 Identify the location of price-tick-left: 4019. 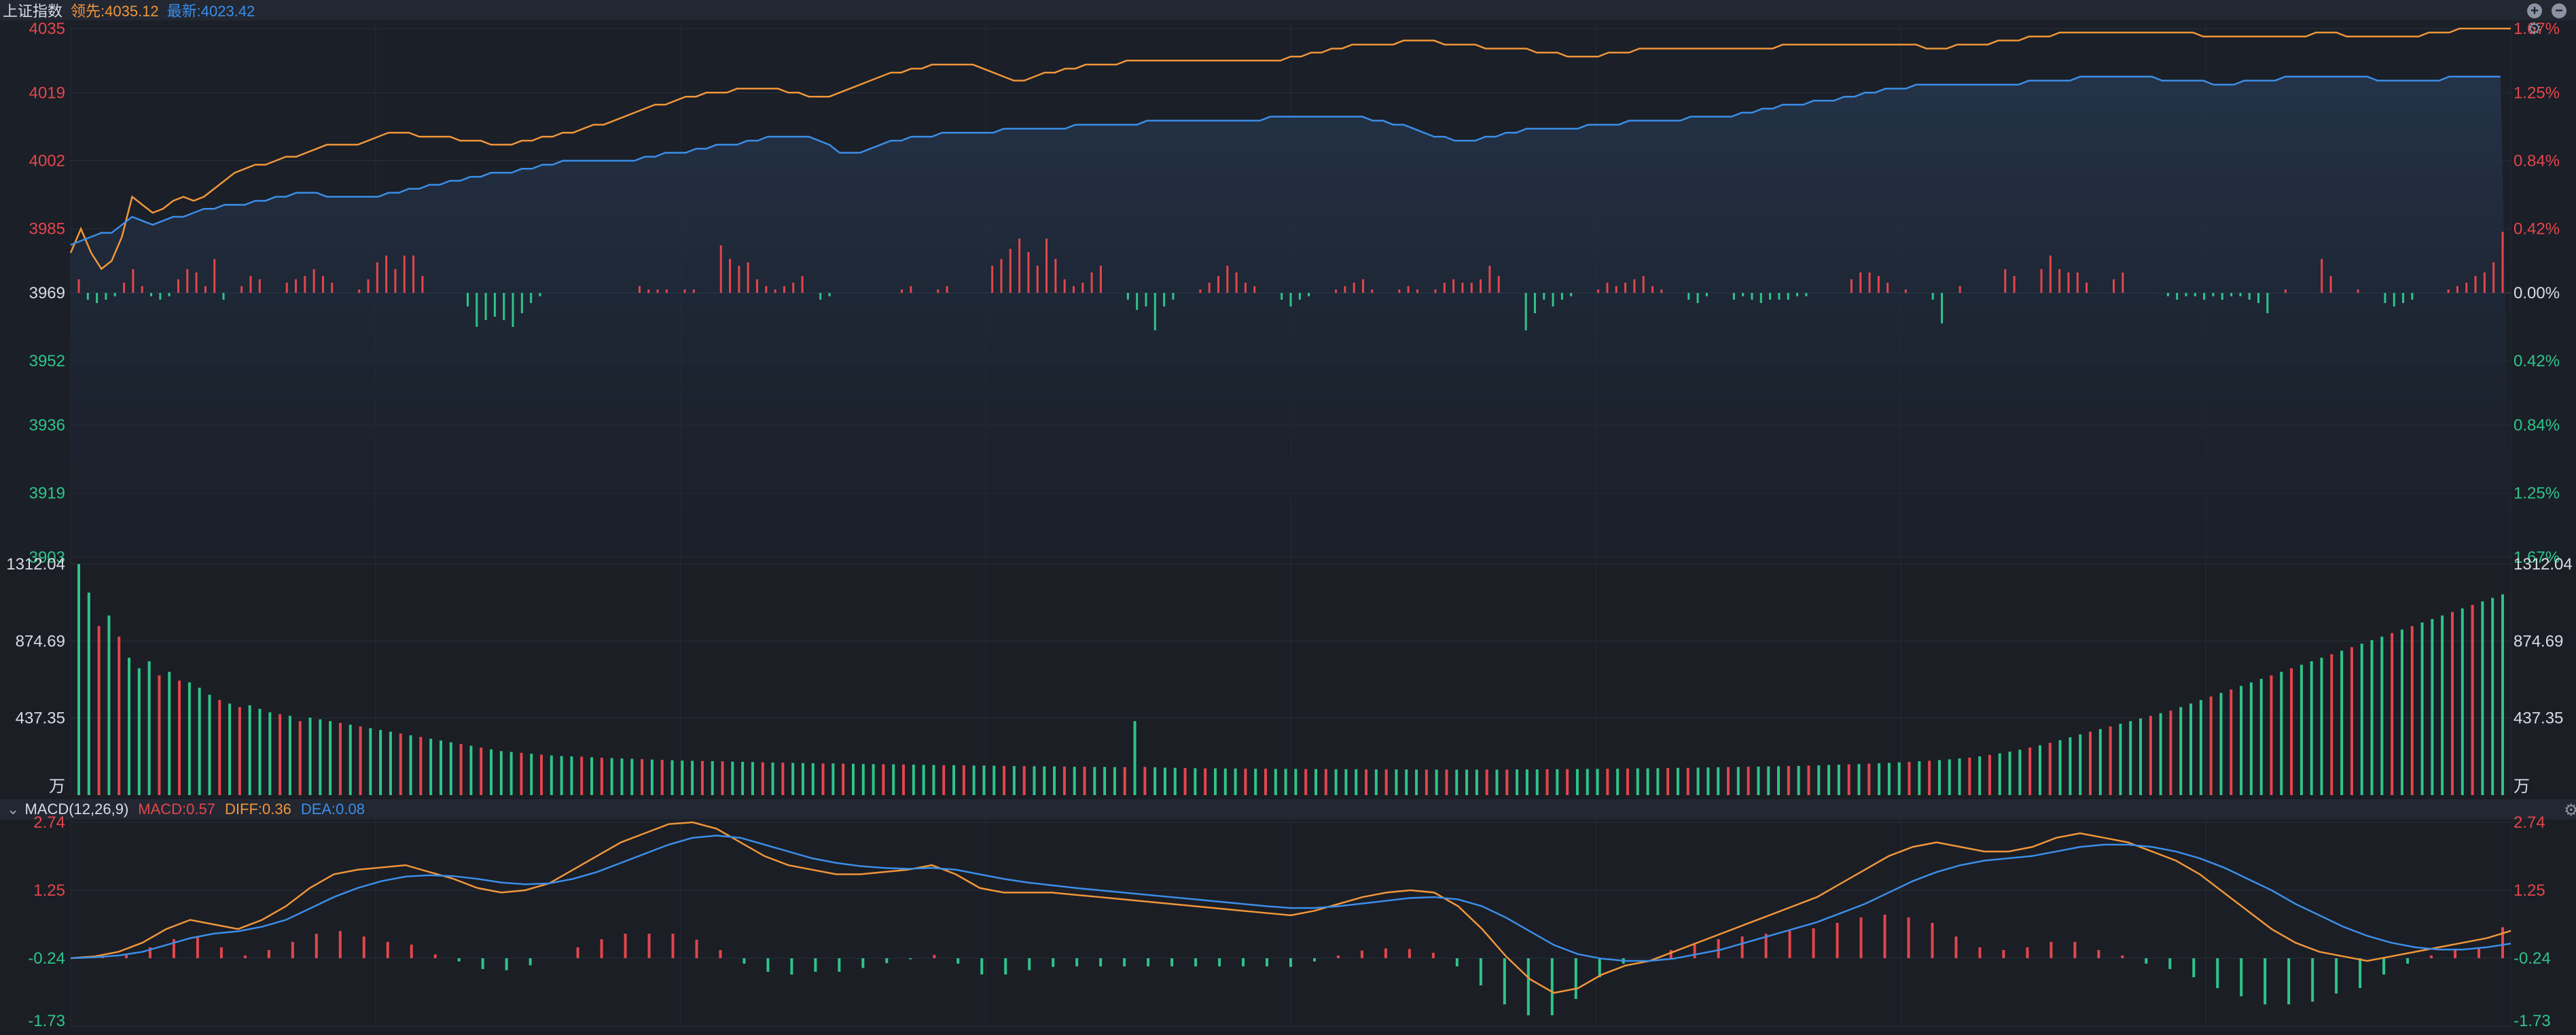
(47, 93).